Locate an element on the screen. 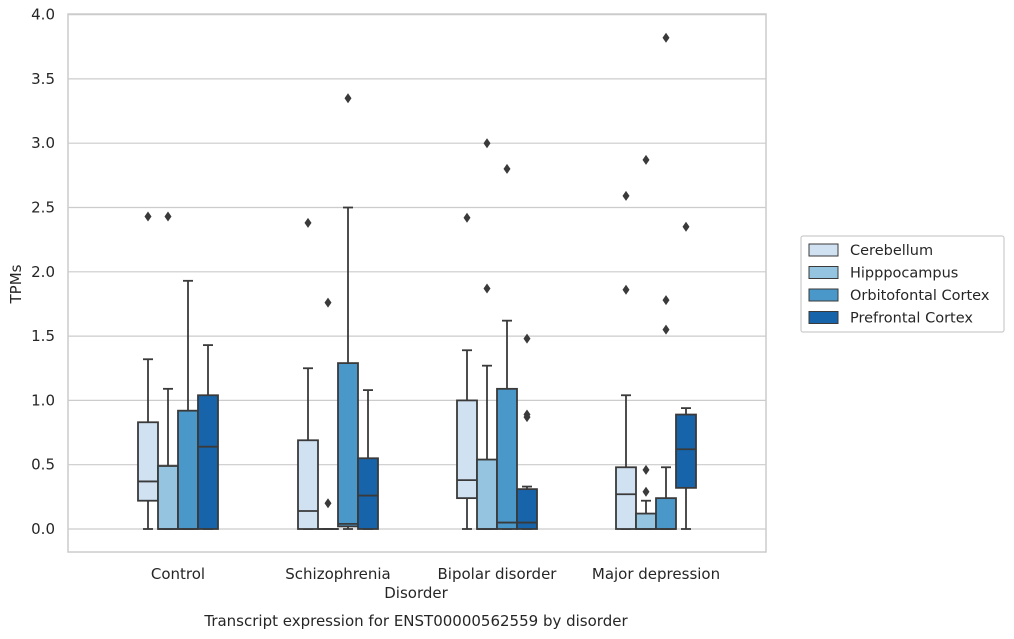 Image resolution: width=1014 pixels, height=639 pixels. y-tick-label: 3.5 is located at coordinates (43, 79).